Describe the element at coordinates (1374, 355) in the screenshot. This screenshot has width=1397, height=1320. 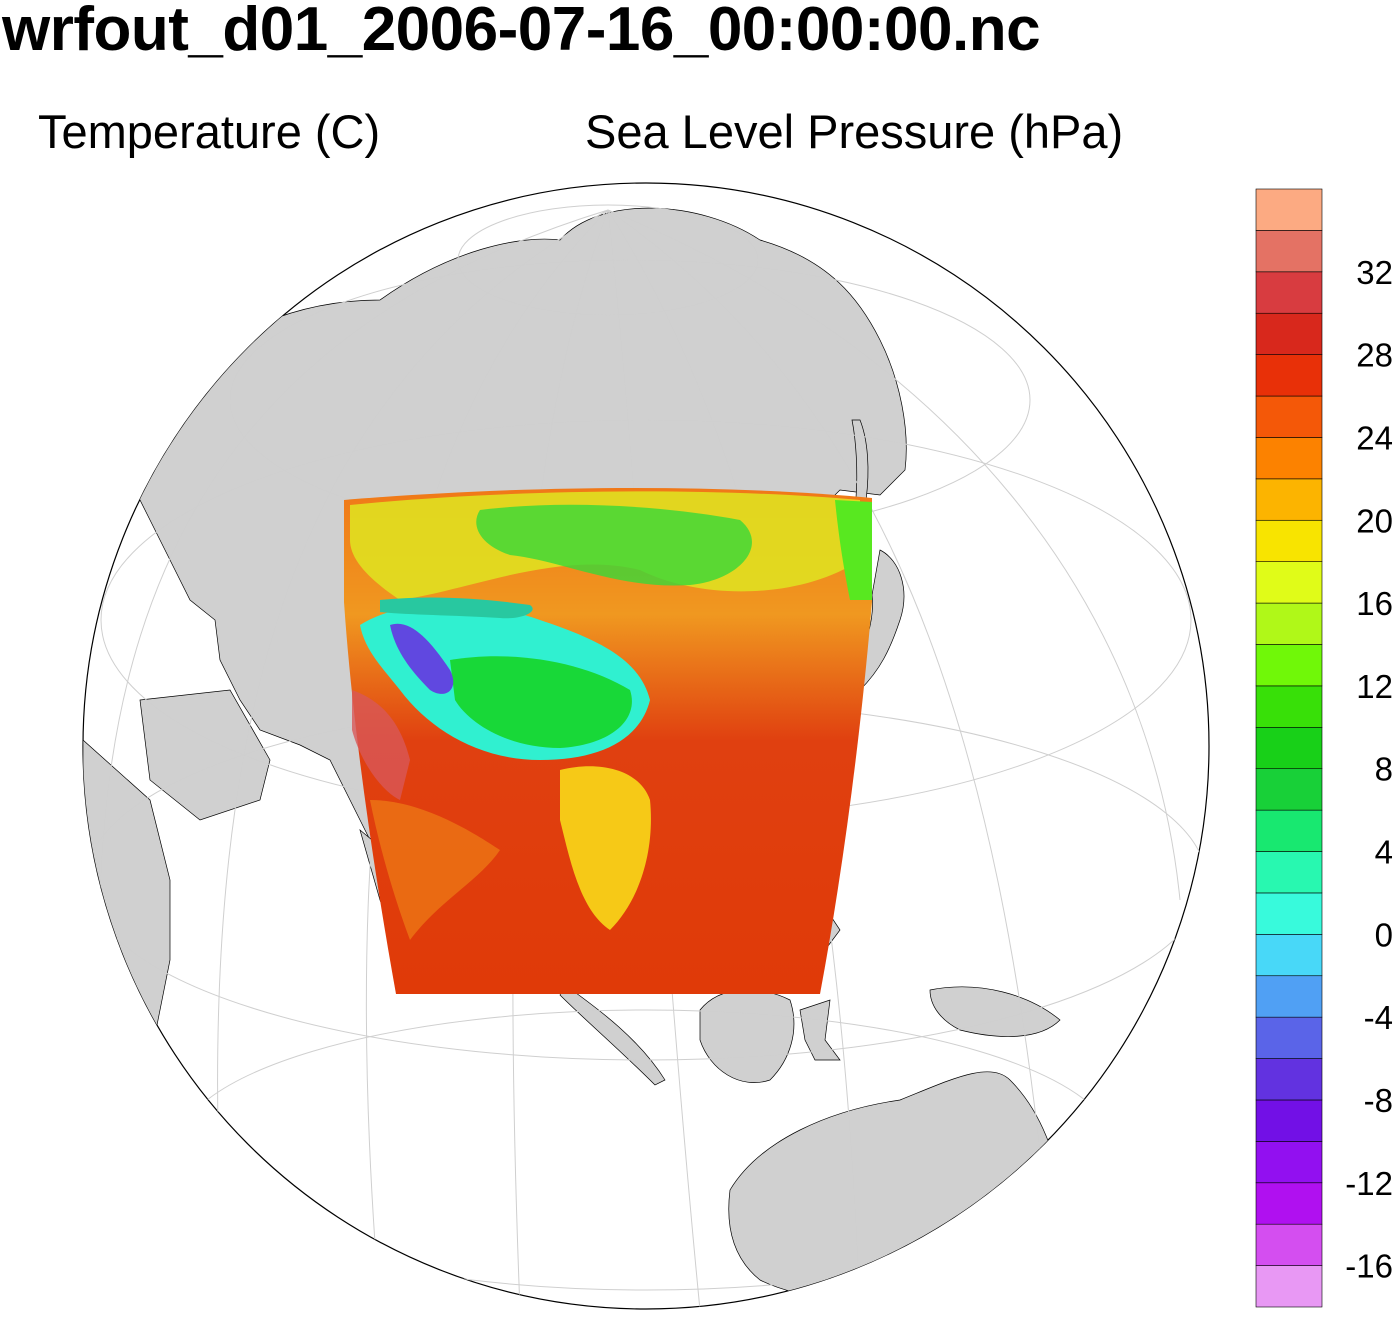
I see `colorbar-tick-label: 28` at that location.